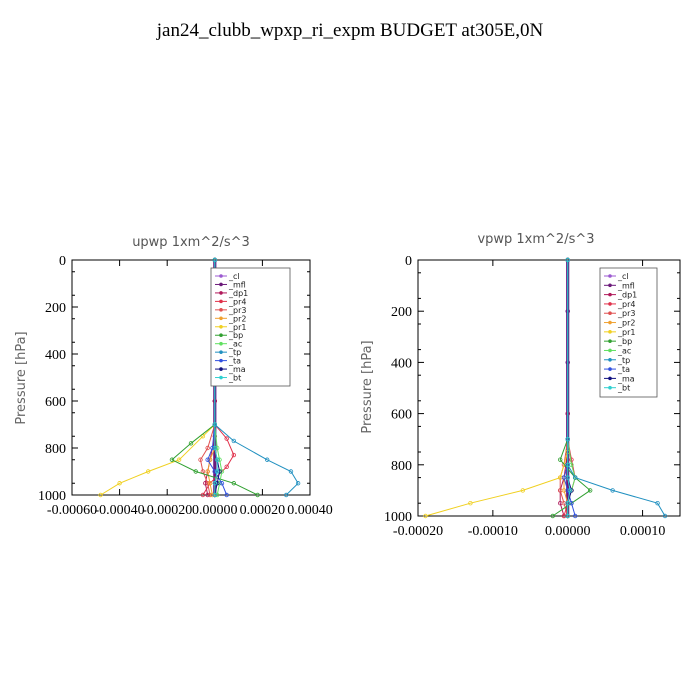 This screenshot has width=700, height=700. I want to click on vpwp-legend-label: _pr2, so click(626, 323).